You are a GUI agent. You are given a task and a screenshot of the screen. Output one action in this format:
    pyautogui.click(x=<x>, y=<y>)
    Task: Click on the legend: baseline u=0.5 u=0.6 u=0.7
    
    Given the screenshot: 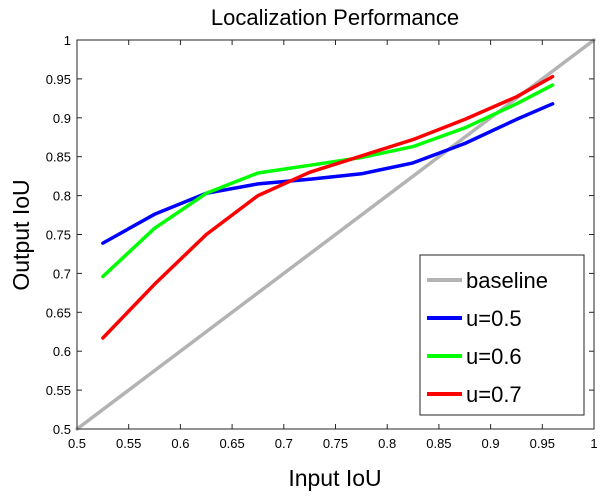 What is the action you would take?
    pyautogui.click(x=502, y=335)
    